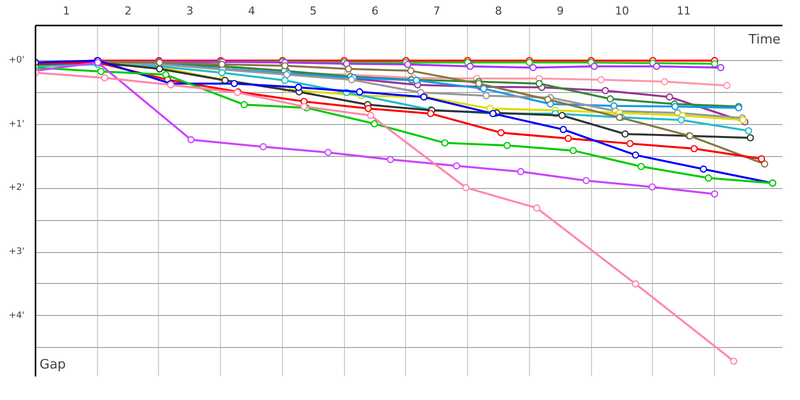 This screenshot has width=800, height=400. What do you see at coordinates (16, 124) in the screenshot?
I see `y-tick-label: +1'` at bounding box center [16, 124].